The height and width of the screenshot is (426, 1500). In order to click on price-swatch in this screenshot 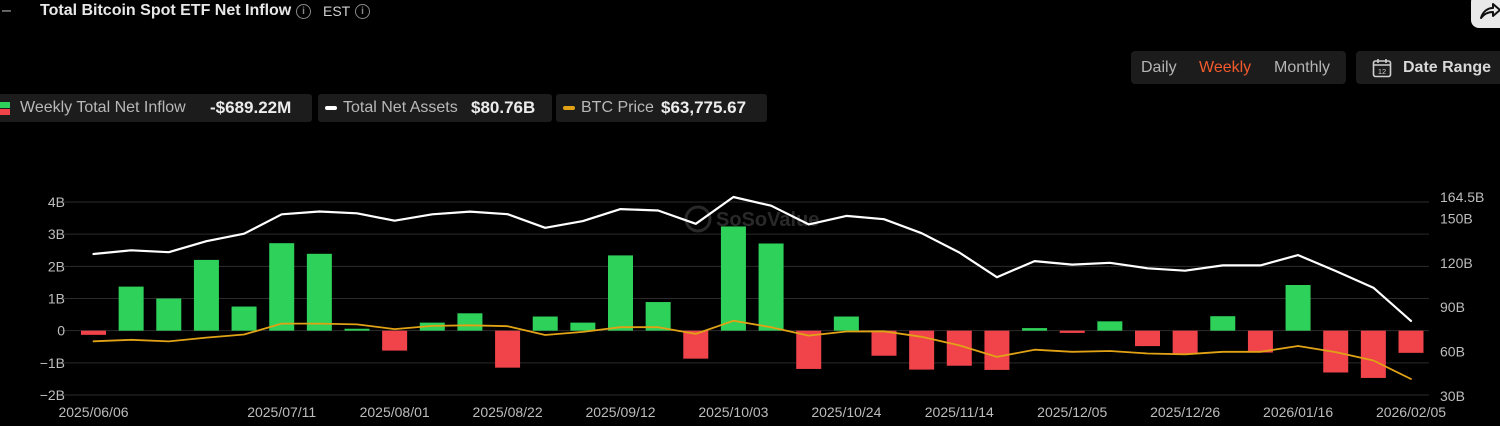, I will do `click(569, 108)`.